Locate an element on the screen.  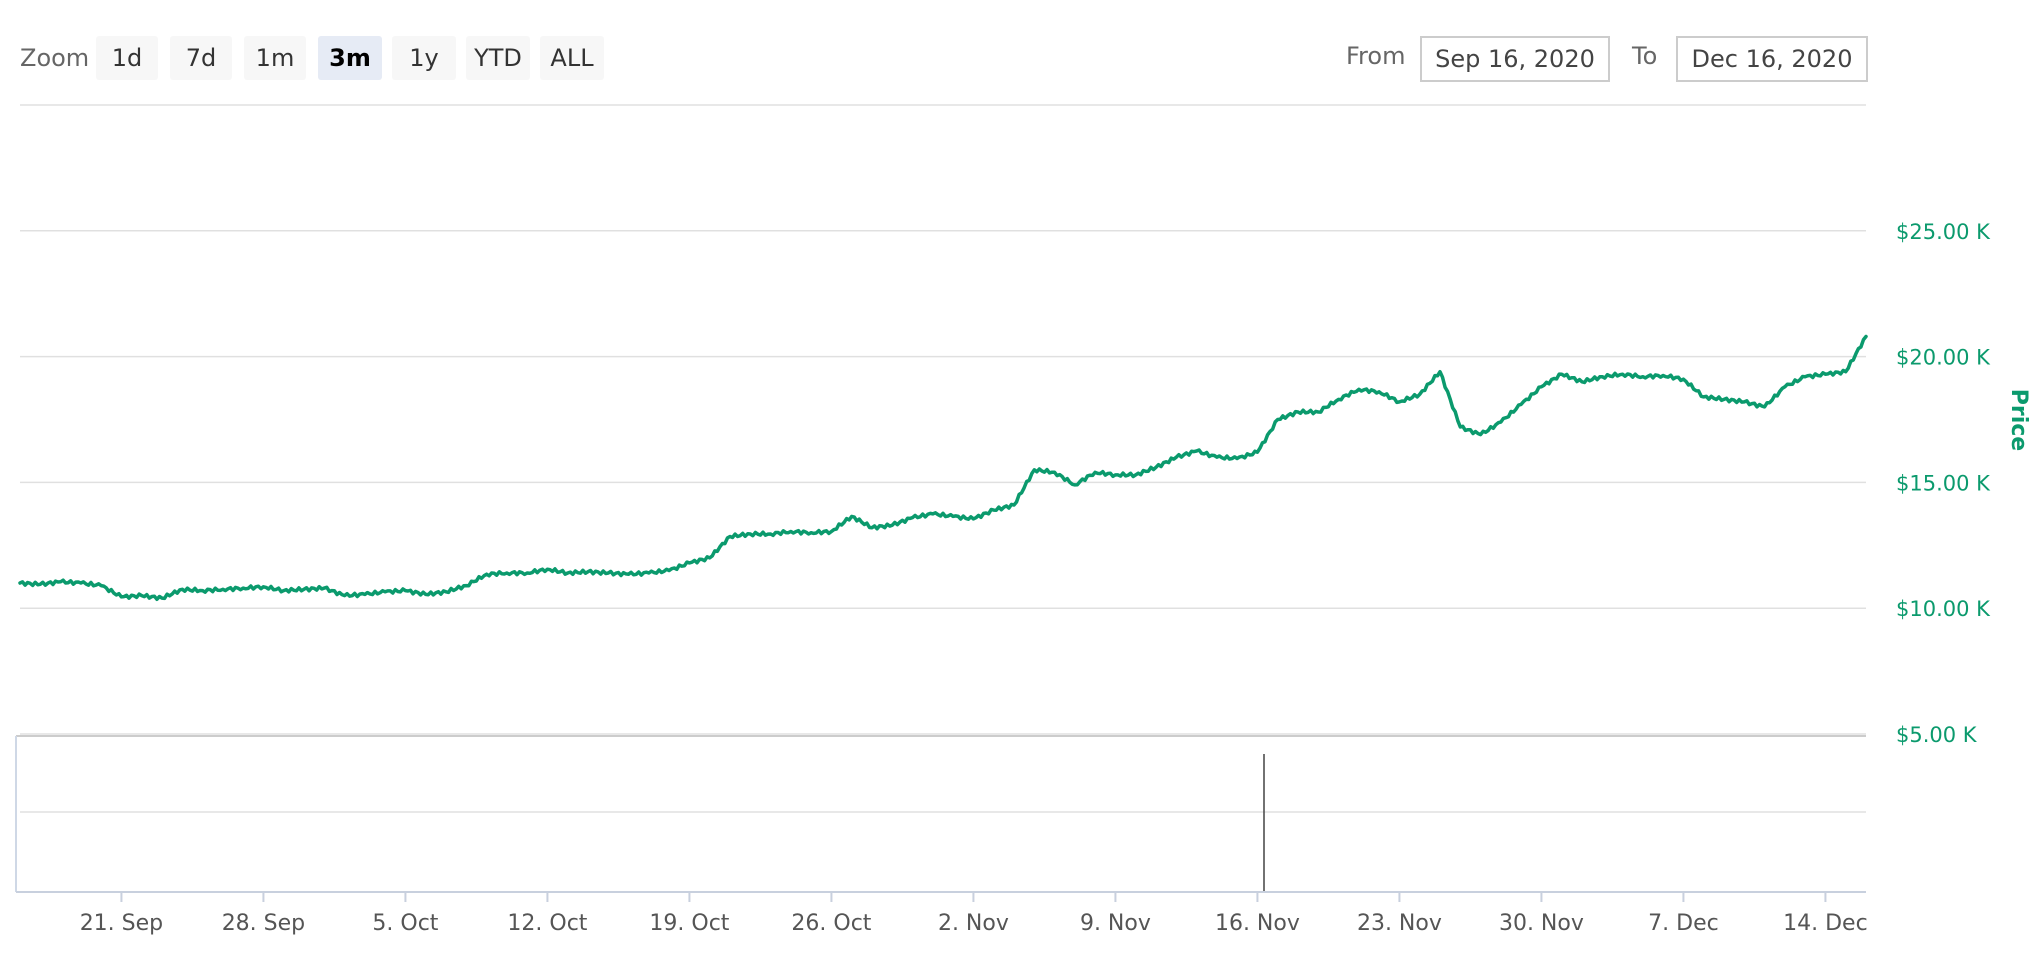
x-tick-label: 16. Nov is located at coordinates (1257, 923).